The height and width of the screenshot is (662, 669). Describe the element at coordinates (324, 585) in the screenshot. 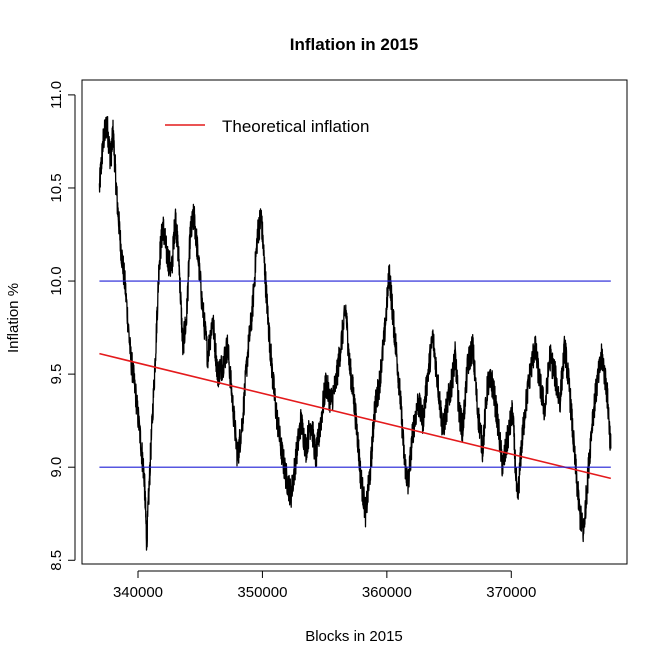

I see `x-axis: 340000 350000 360000 370000` at that location.